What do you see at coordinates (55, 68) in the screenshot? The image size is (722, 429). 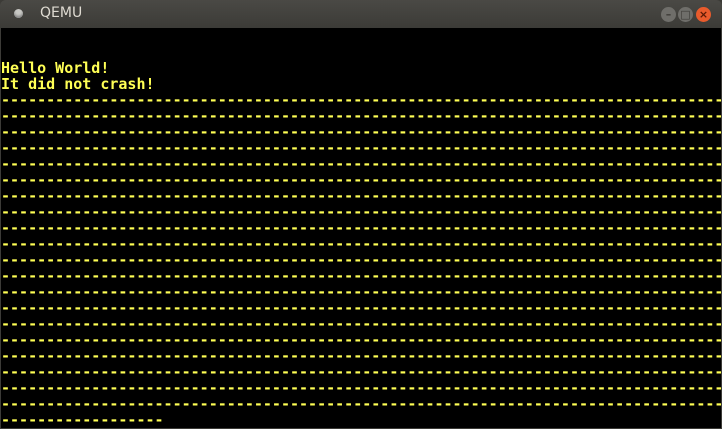 I see `console-line: Hello World!` at bounding box center [55, 68].